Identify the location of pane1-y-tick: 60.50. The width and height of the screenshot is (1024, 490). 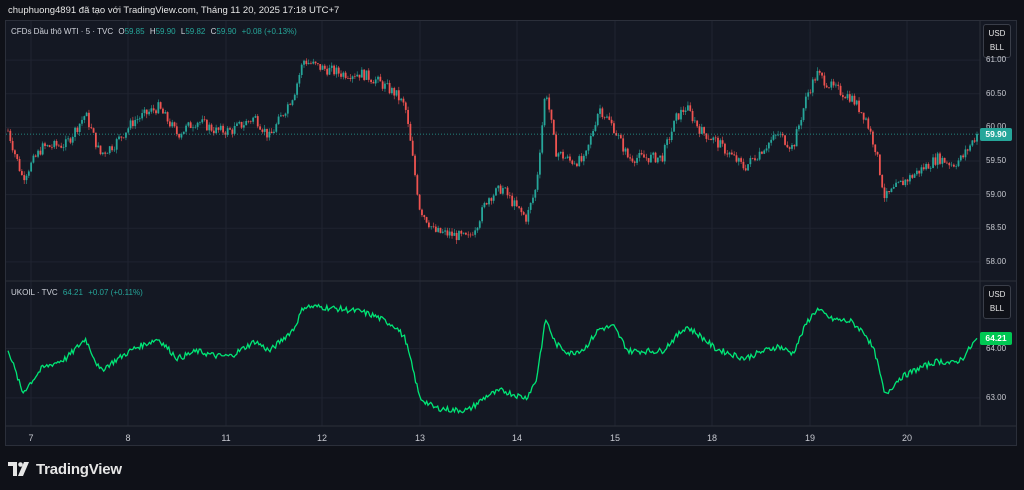
(996, 93).